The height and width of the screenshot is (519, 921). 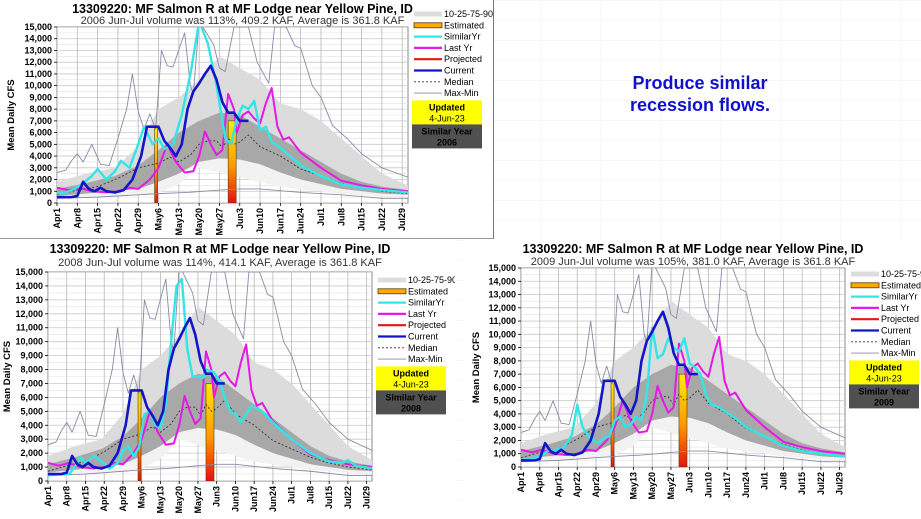 I want to click on x-tick-label: May27, so click(x=198, y=500).